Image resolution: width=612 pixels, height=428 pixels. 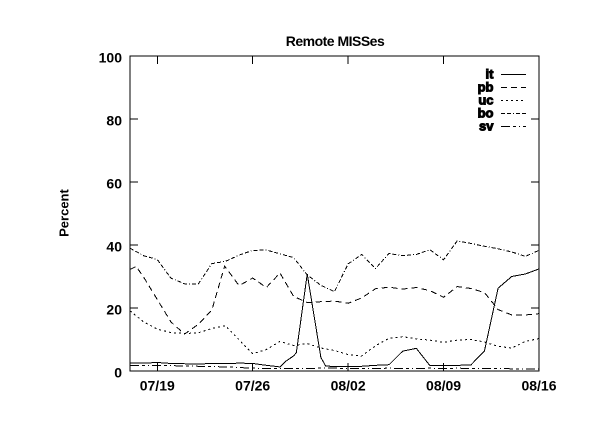 I want to click on svg-text: Percent, so click(x=64, y=212).